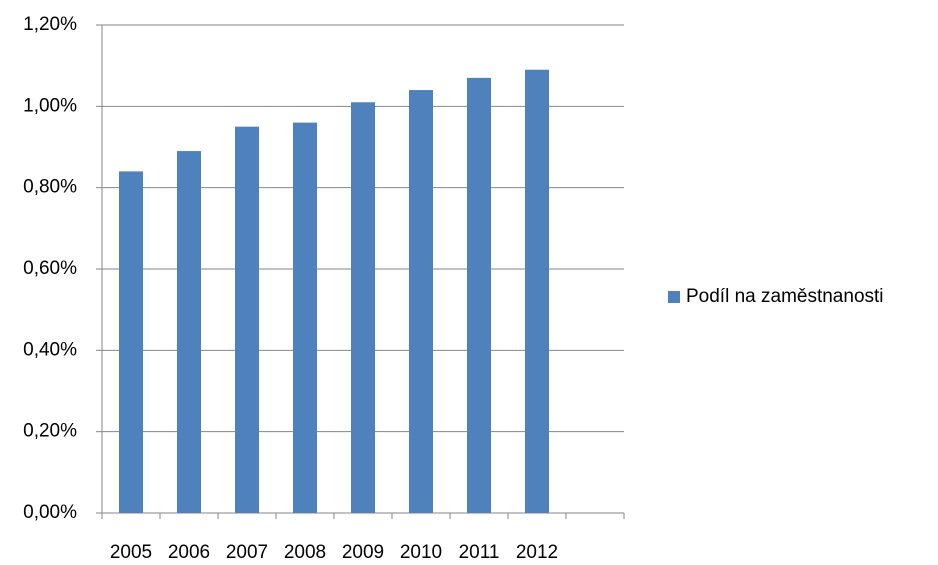 This screenshot has width=938, height=565. What do you see at coordinates (50, 187) in the screenshot?
I see `y-tick-label: 0,80%` at bounding box center [50, 187].